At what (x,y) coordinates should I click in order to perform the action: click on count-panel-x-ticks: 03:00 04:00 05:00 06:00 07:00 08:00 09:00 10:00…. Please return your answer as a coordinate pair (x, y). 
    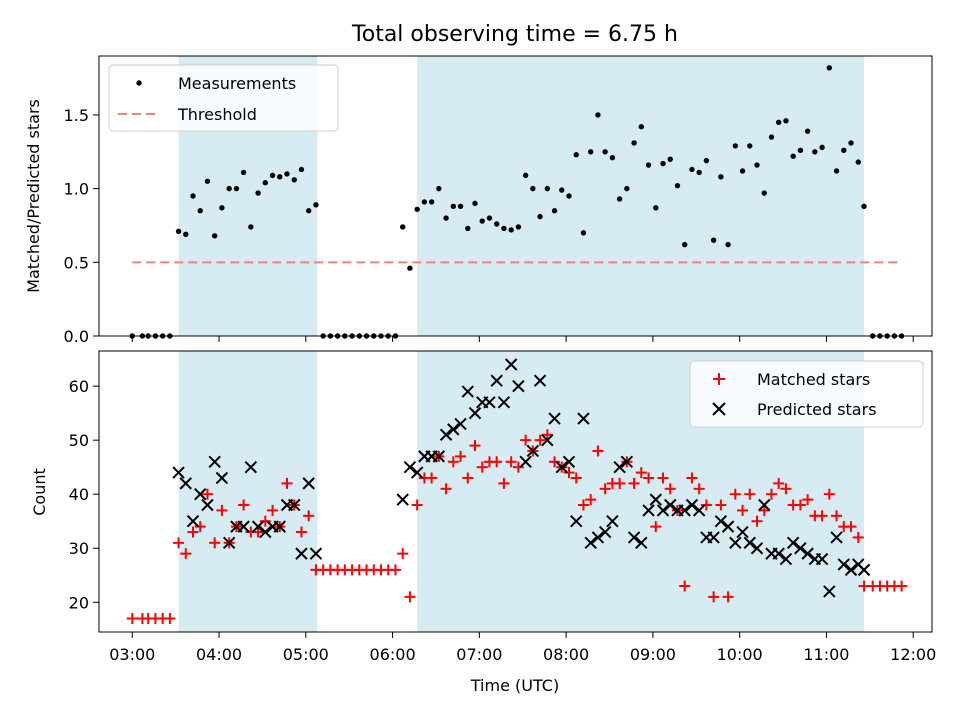
    Looking at the image, I should click on (522, 648).